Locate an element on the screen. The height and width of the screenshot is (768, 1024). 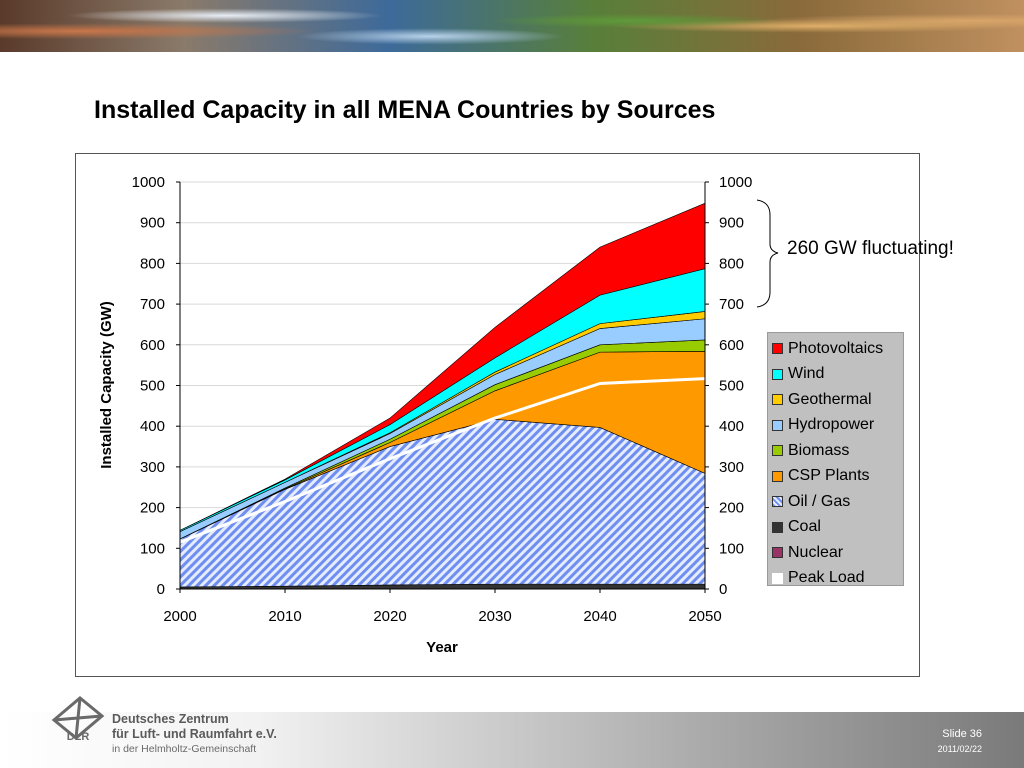
y2-tick-label: 200 is located at coordinates (731, 508).